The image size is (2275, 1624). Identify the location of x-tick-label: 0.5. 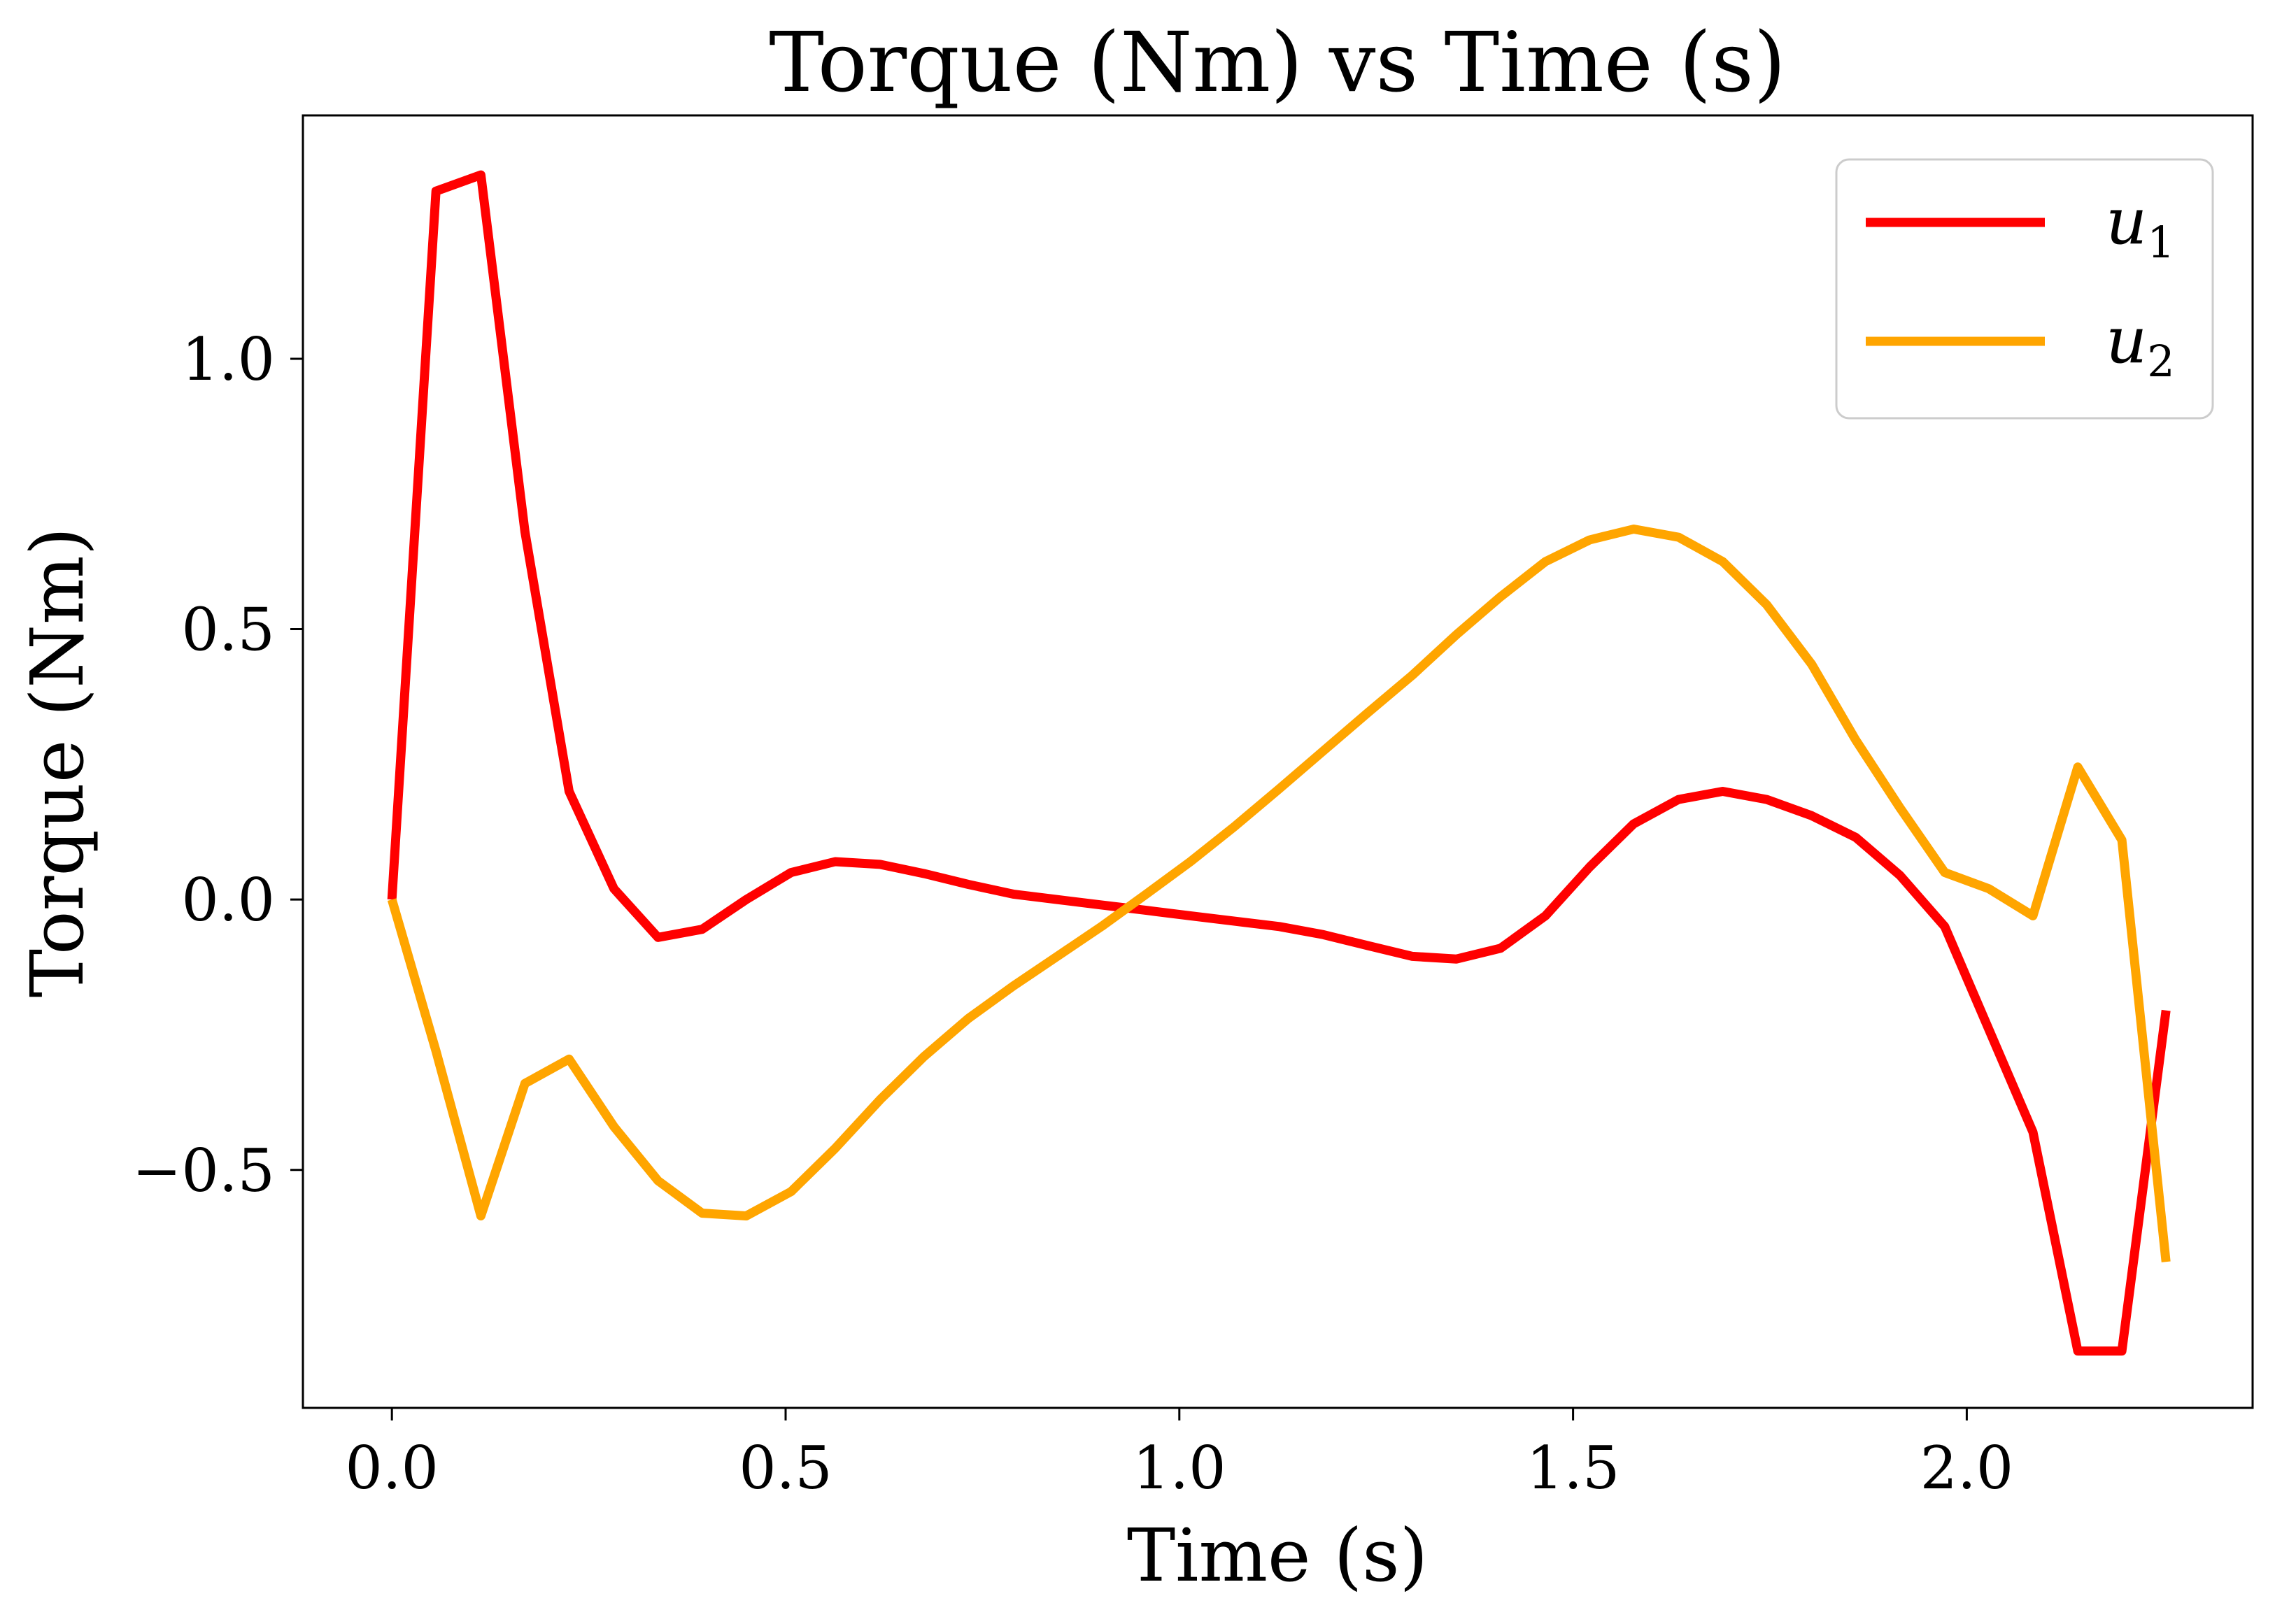
(785, 1468).